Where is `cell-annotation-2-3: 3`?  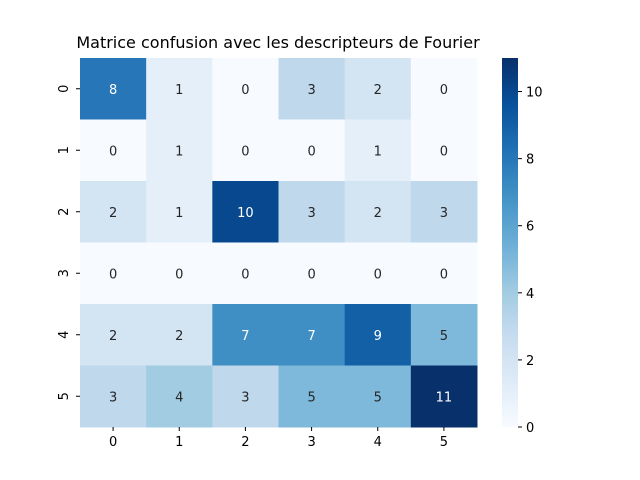
cell-annotation-2-3: 3 is located at coordinates (311, 213).